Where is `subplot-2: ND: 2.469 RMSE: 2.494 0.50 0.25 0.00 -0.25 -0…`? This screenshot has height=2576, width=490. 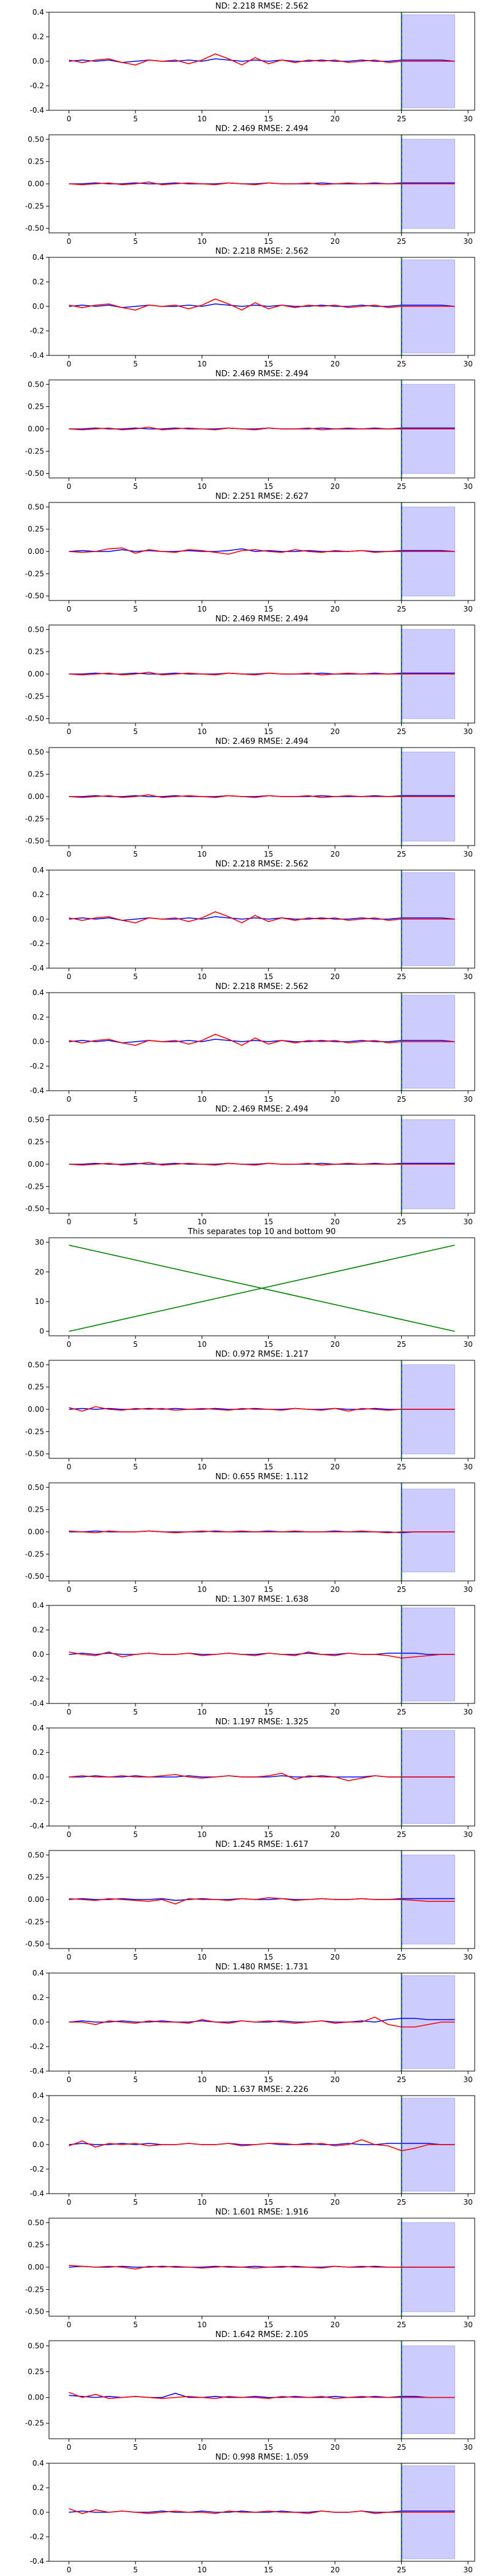
subplot-2: ND: 2.469 RMSE: 2.494 0.50 0.25 0.00 -0.25 -0… is located at coordinates (250, 185).